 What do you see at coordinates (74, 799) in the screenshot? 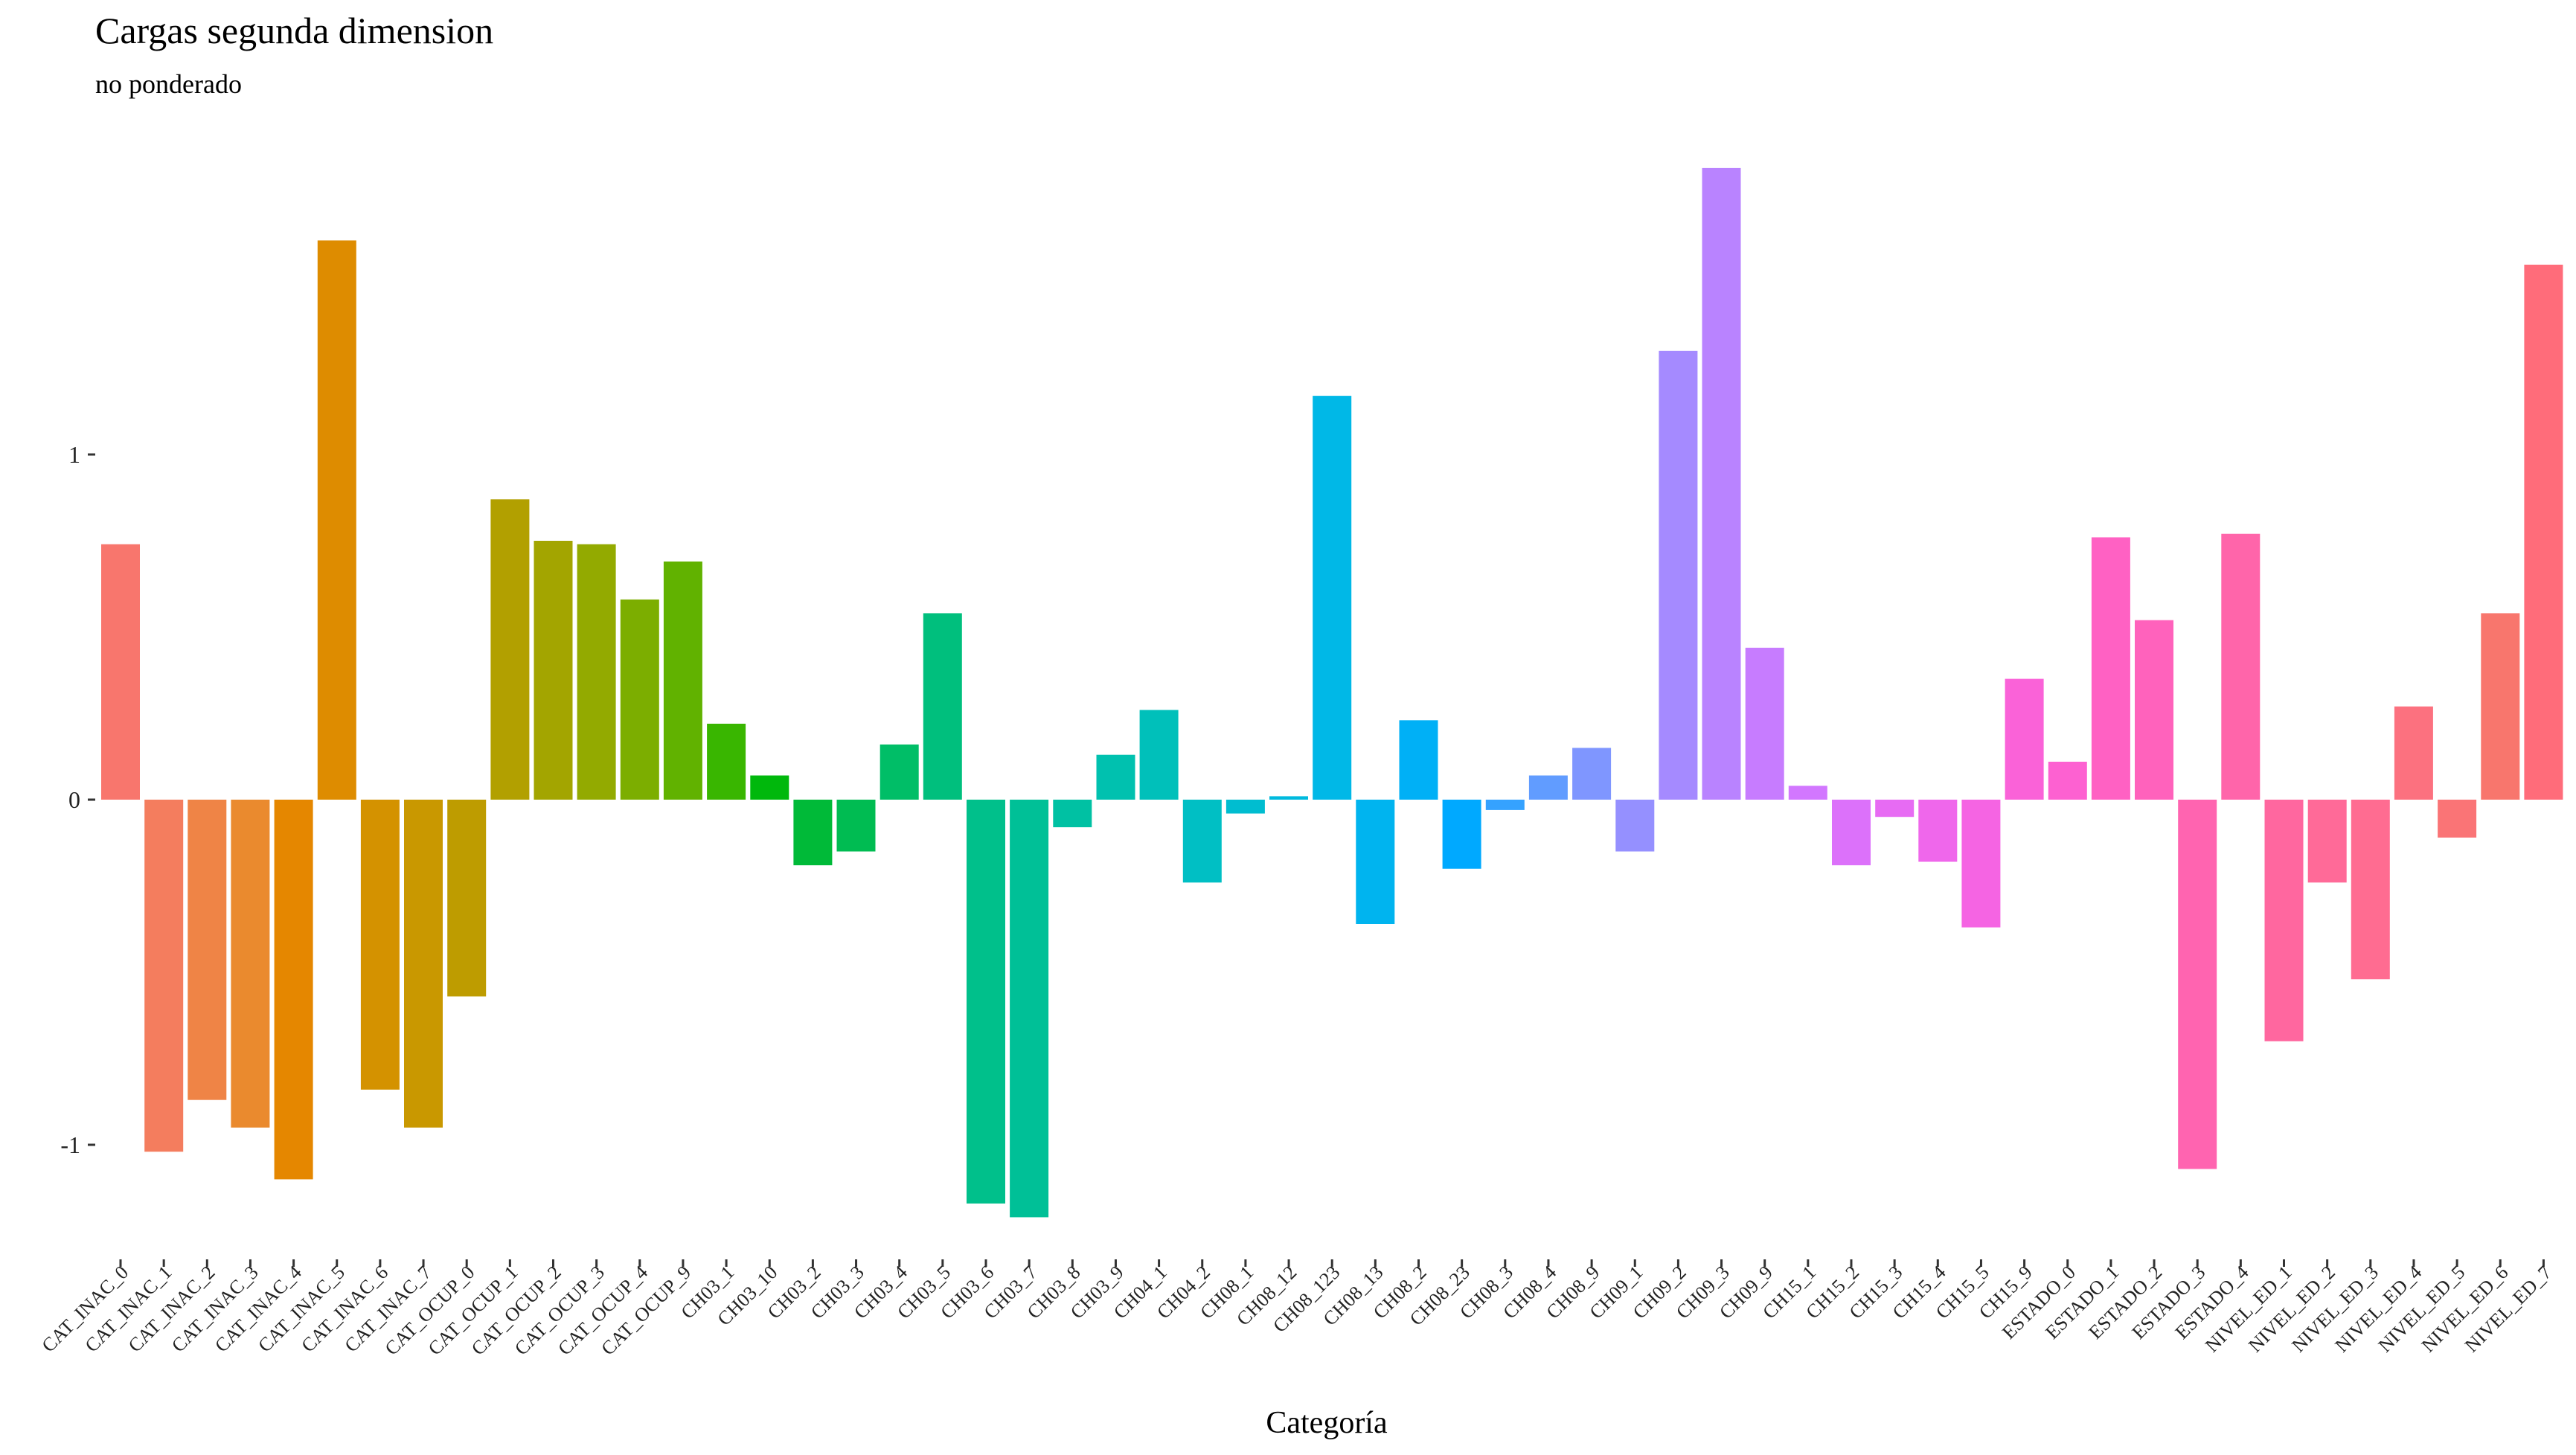
I see `y-tick-label: 0` at bounding box center [74, 799].